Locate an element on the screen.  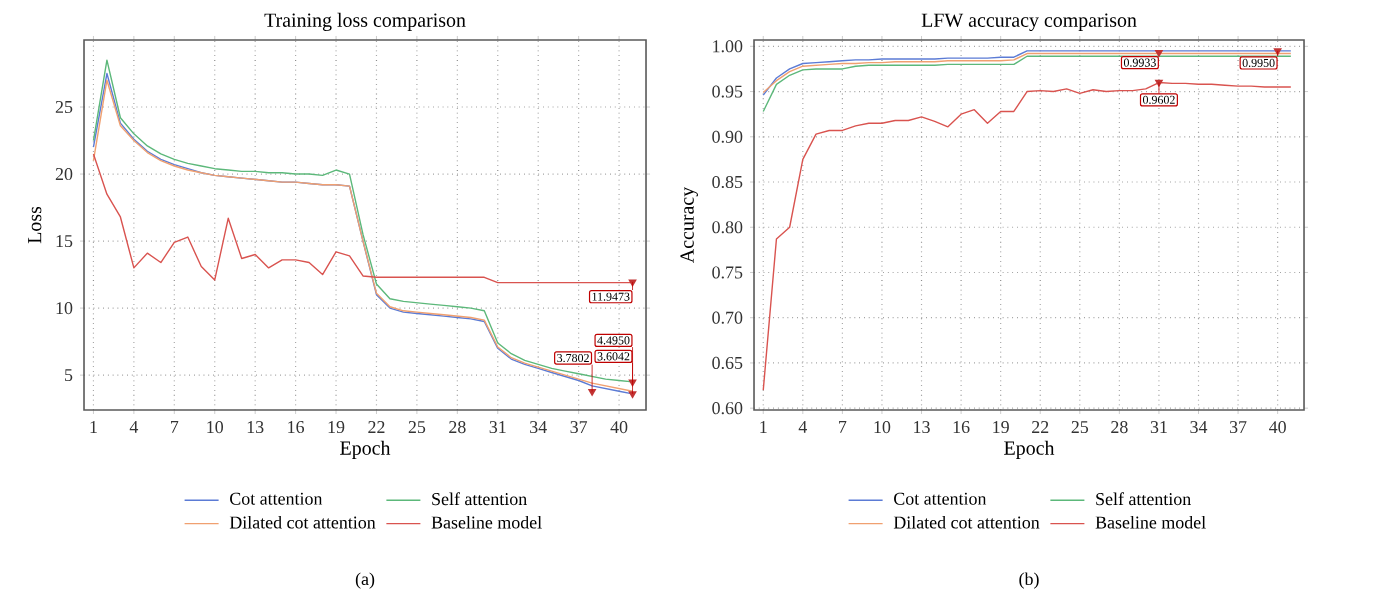
y-tick-label: 0.75 is located at coordinates (727, 272).